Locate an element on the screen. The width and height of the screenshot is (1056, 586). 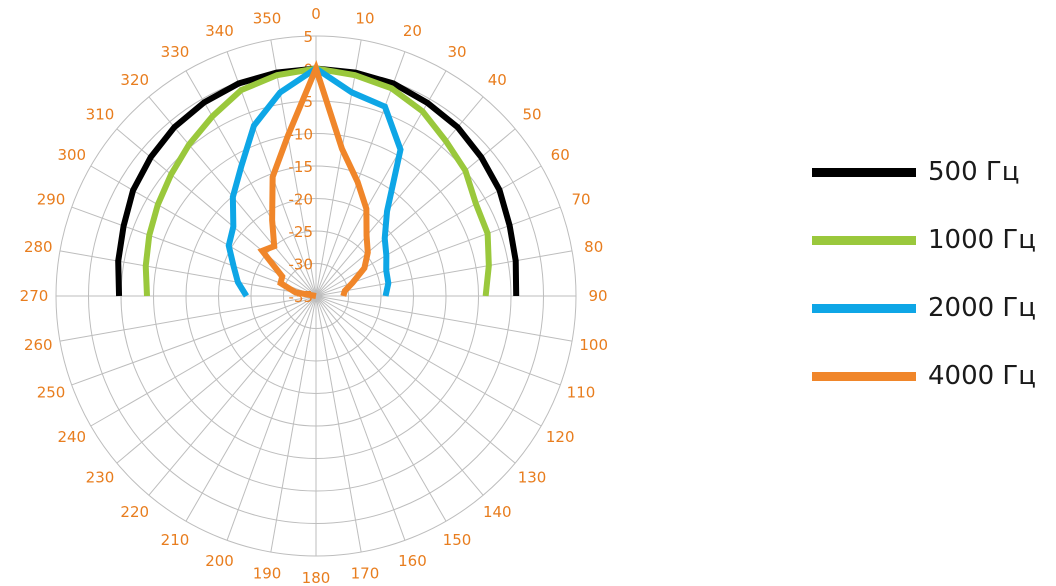
angle-tick-label: 320 is located at coordinates (134, 80).